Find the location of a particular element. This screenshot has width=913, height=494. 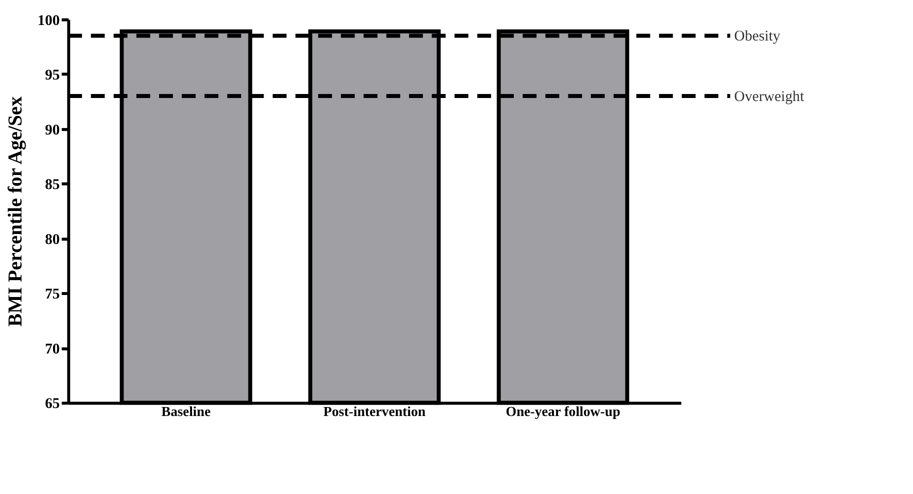

x-tick-label: Post-intervention is located at coordinates (374, 412).